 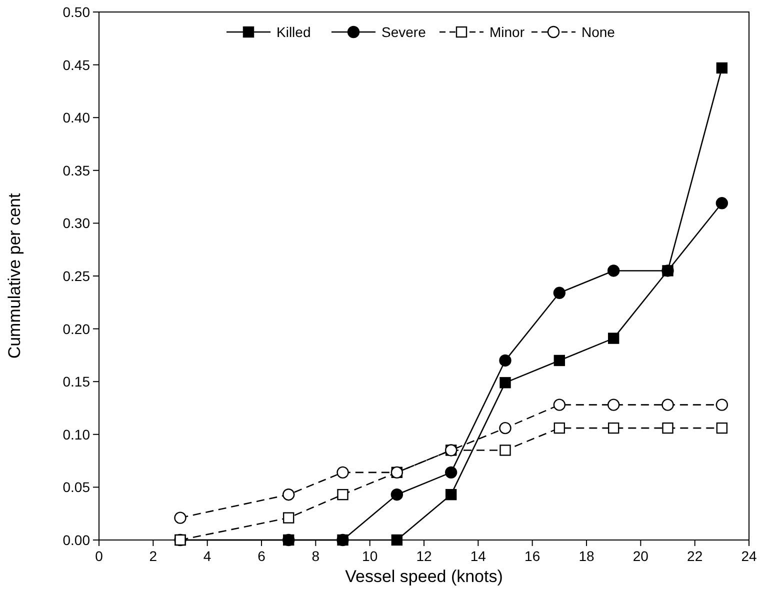 What do you see at coordinates (370, 556) in the screenshot?
I see `x-tick-label: 10` at bounding box center [370, 556].